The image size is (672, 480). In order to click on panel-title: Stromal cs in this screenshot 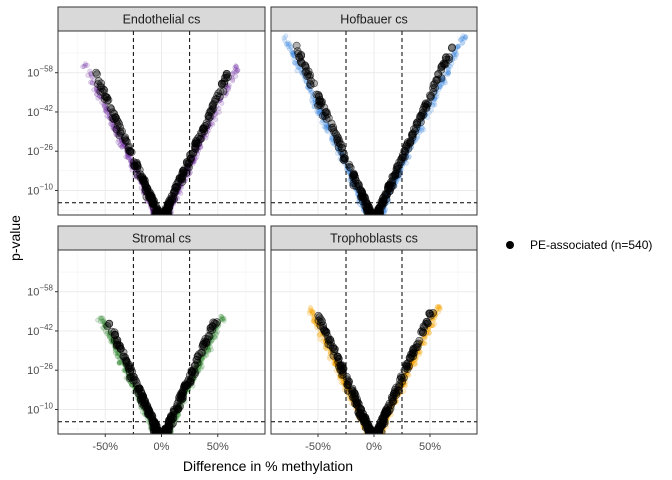, I will do `click(161, 239)`.